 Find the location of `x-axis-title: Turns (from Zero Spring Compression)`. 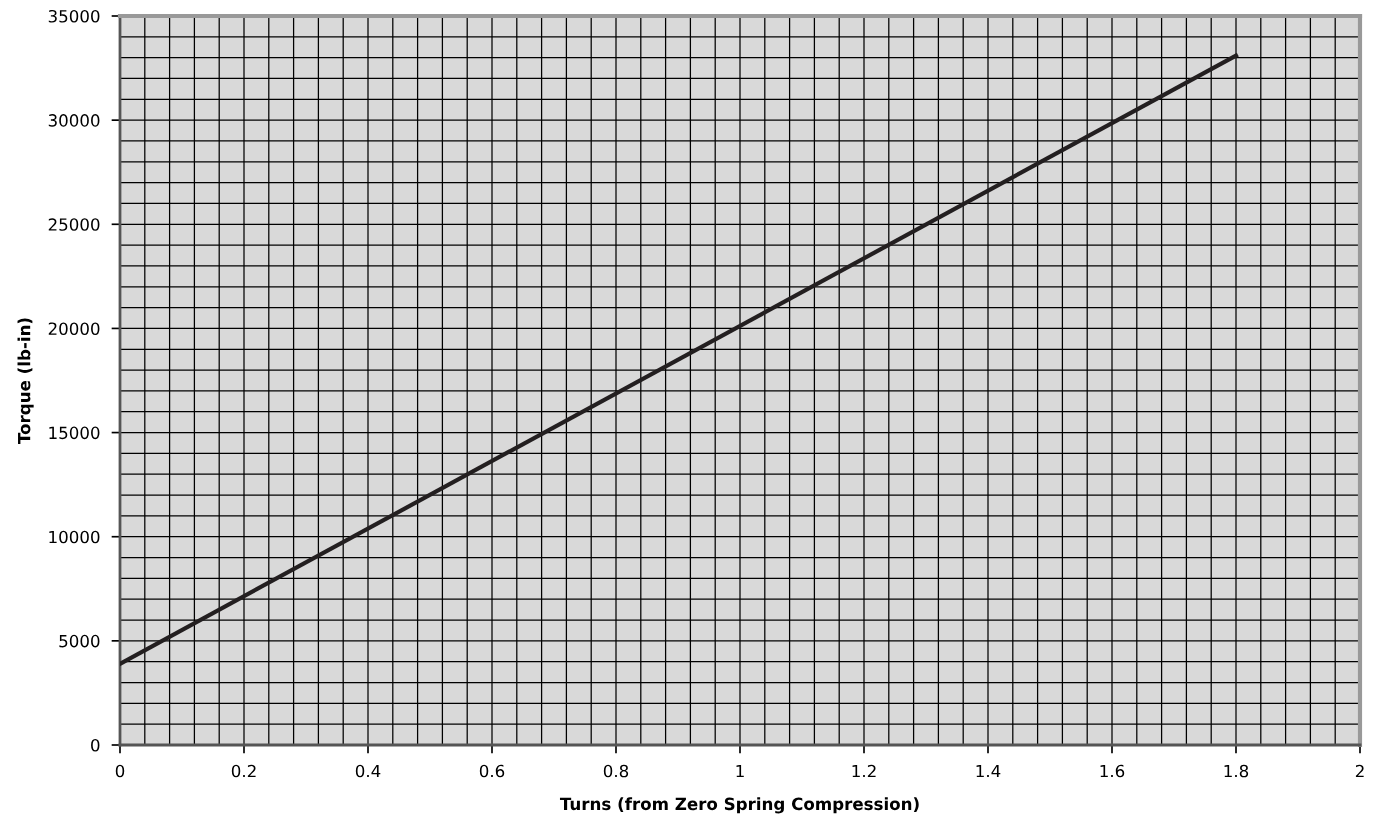

x-axis-title: Turns (from Zero Spring Compression) is located at coordinates (739, 805).